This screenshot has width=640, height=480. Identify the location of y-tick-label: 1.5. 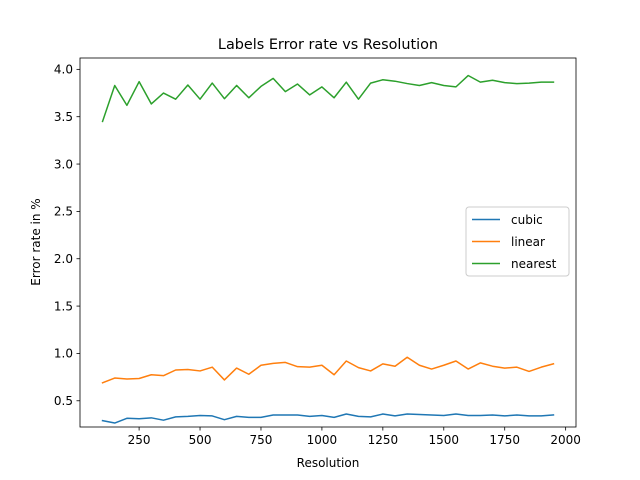
(63, 306).